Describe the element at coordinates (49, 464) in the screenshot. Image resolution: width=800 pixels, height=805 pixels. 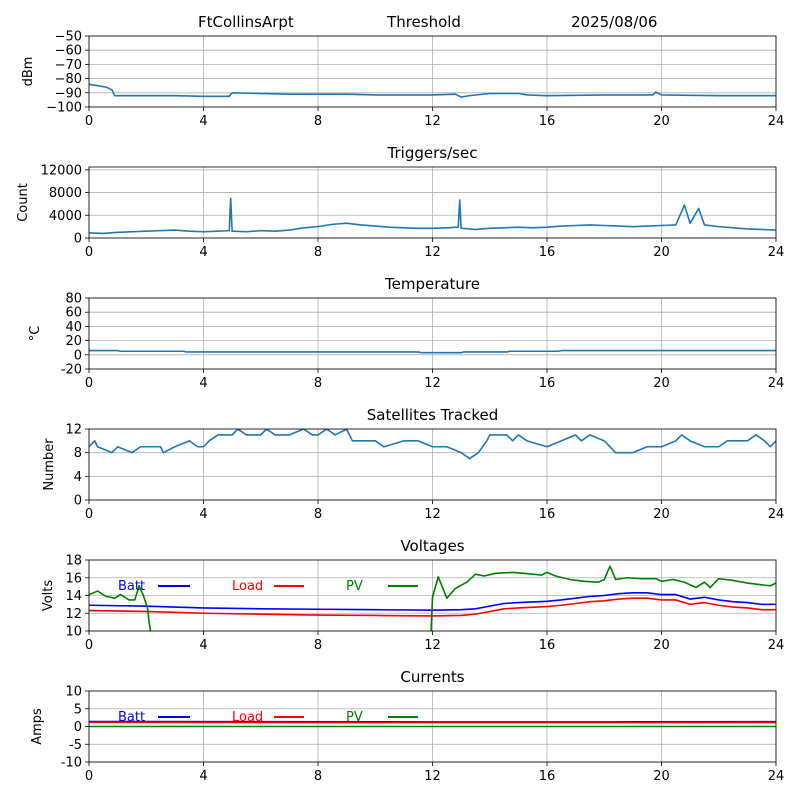
I see `y-axis-label: Number` at that location.